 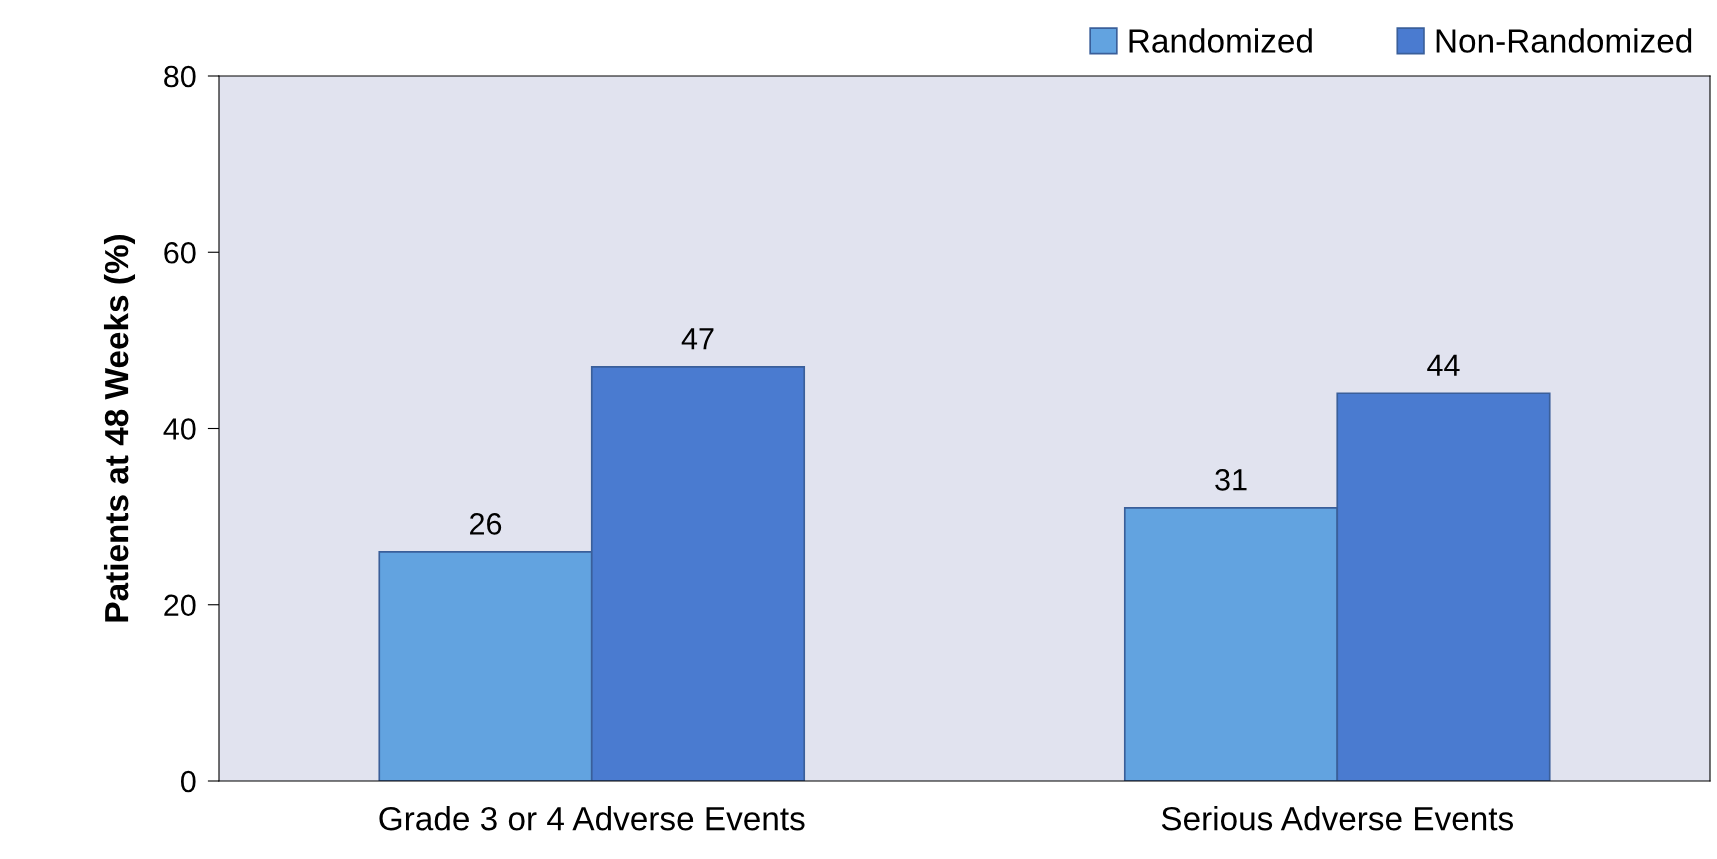 What do you see at coordinates (697, 339) in the screenshot?
I see `data-label: 47` at bounding box center [697, 339].